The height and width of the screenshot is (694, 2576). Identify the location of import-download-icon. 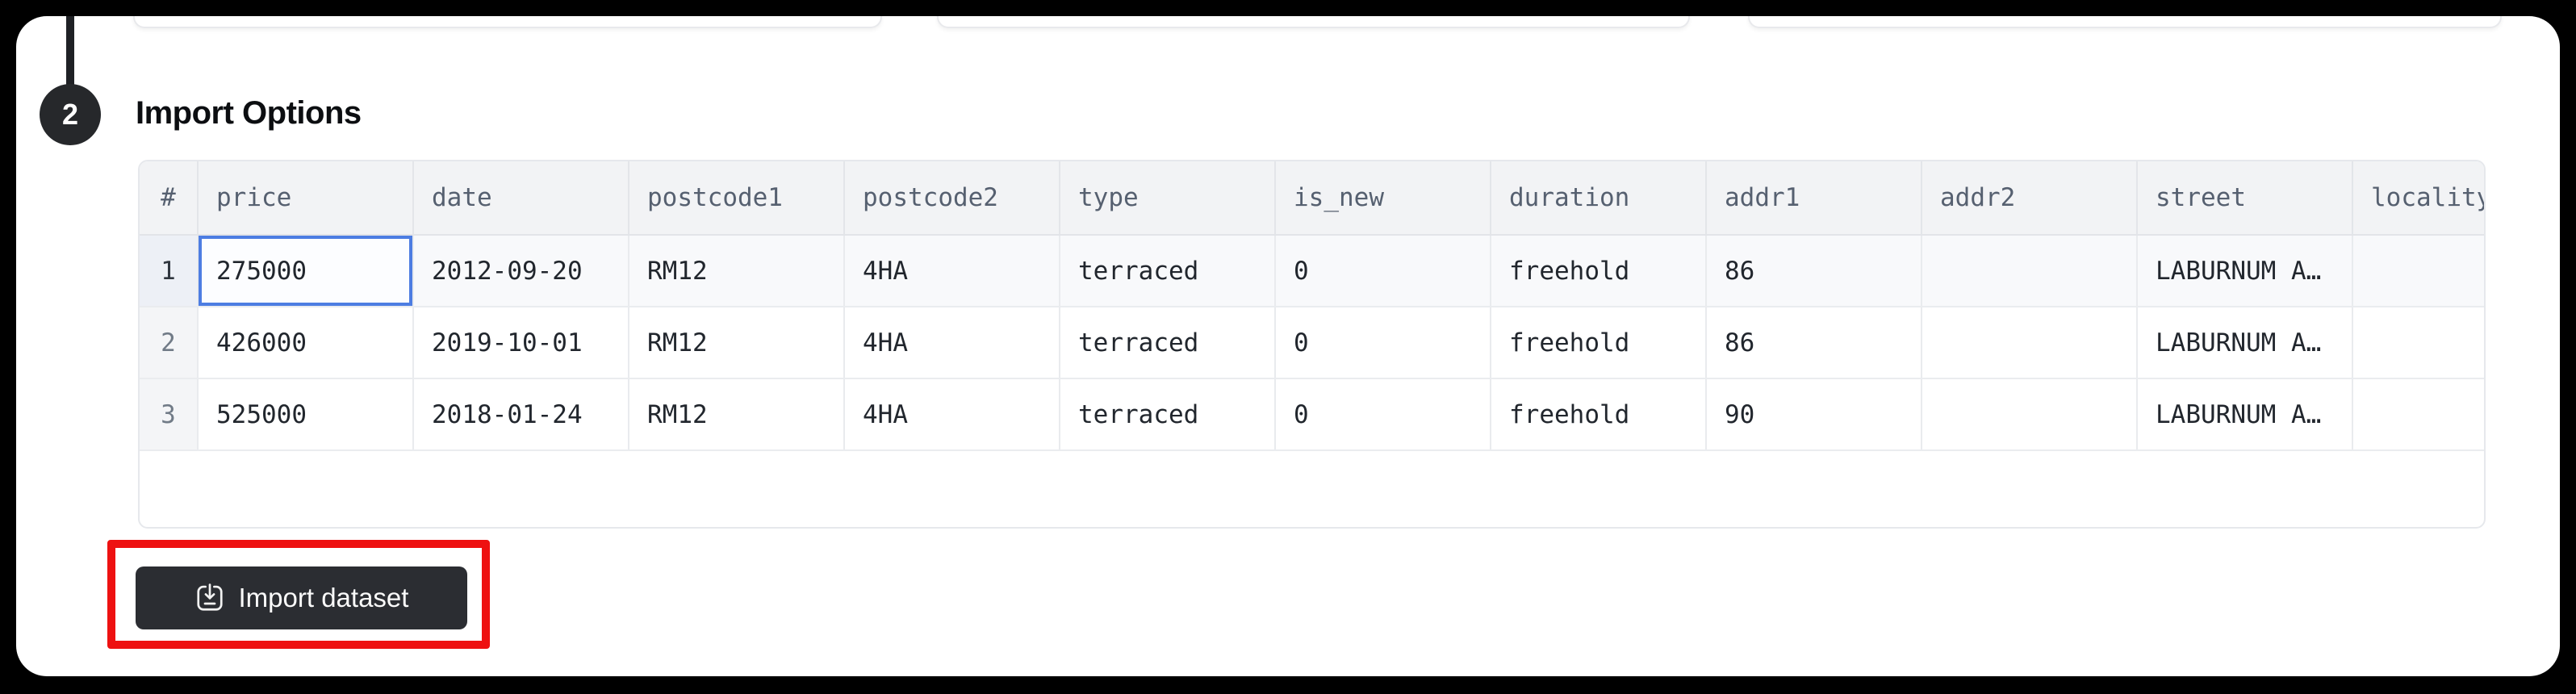
(209, 597).